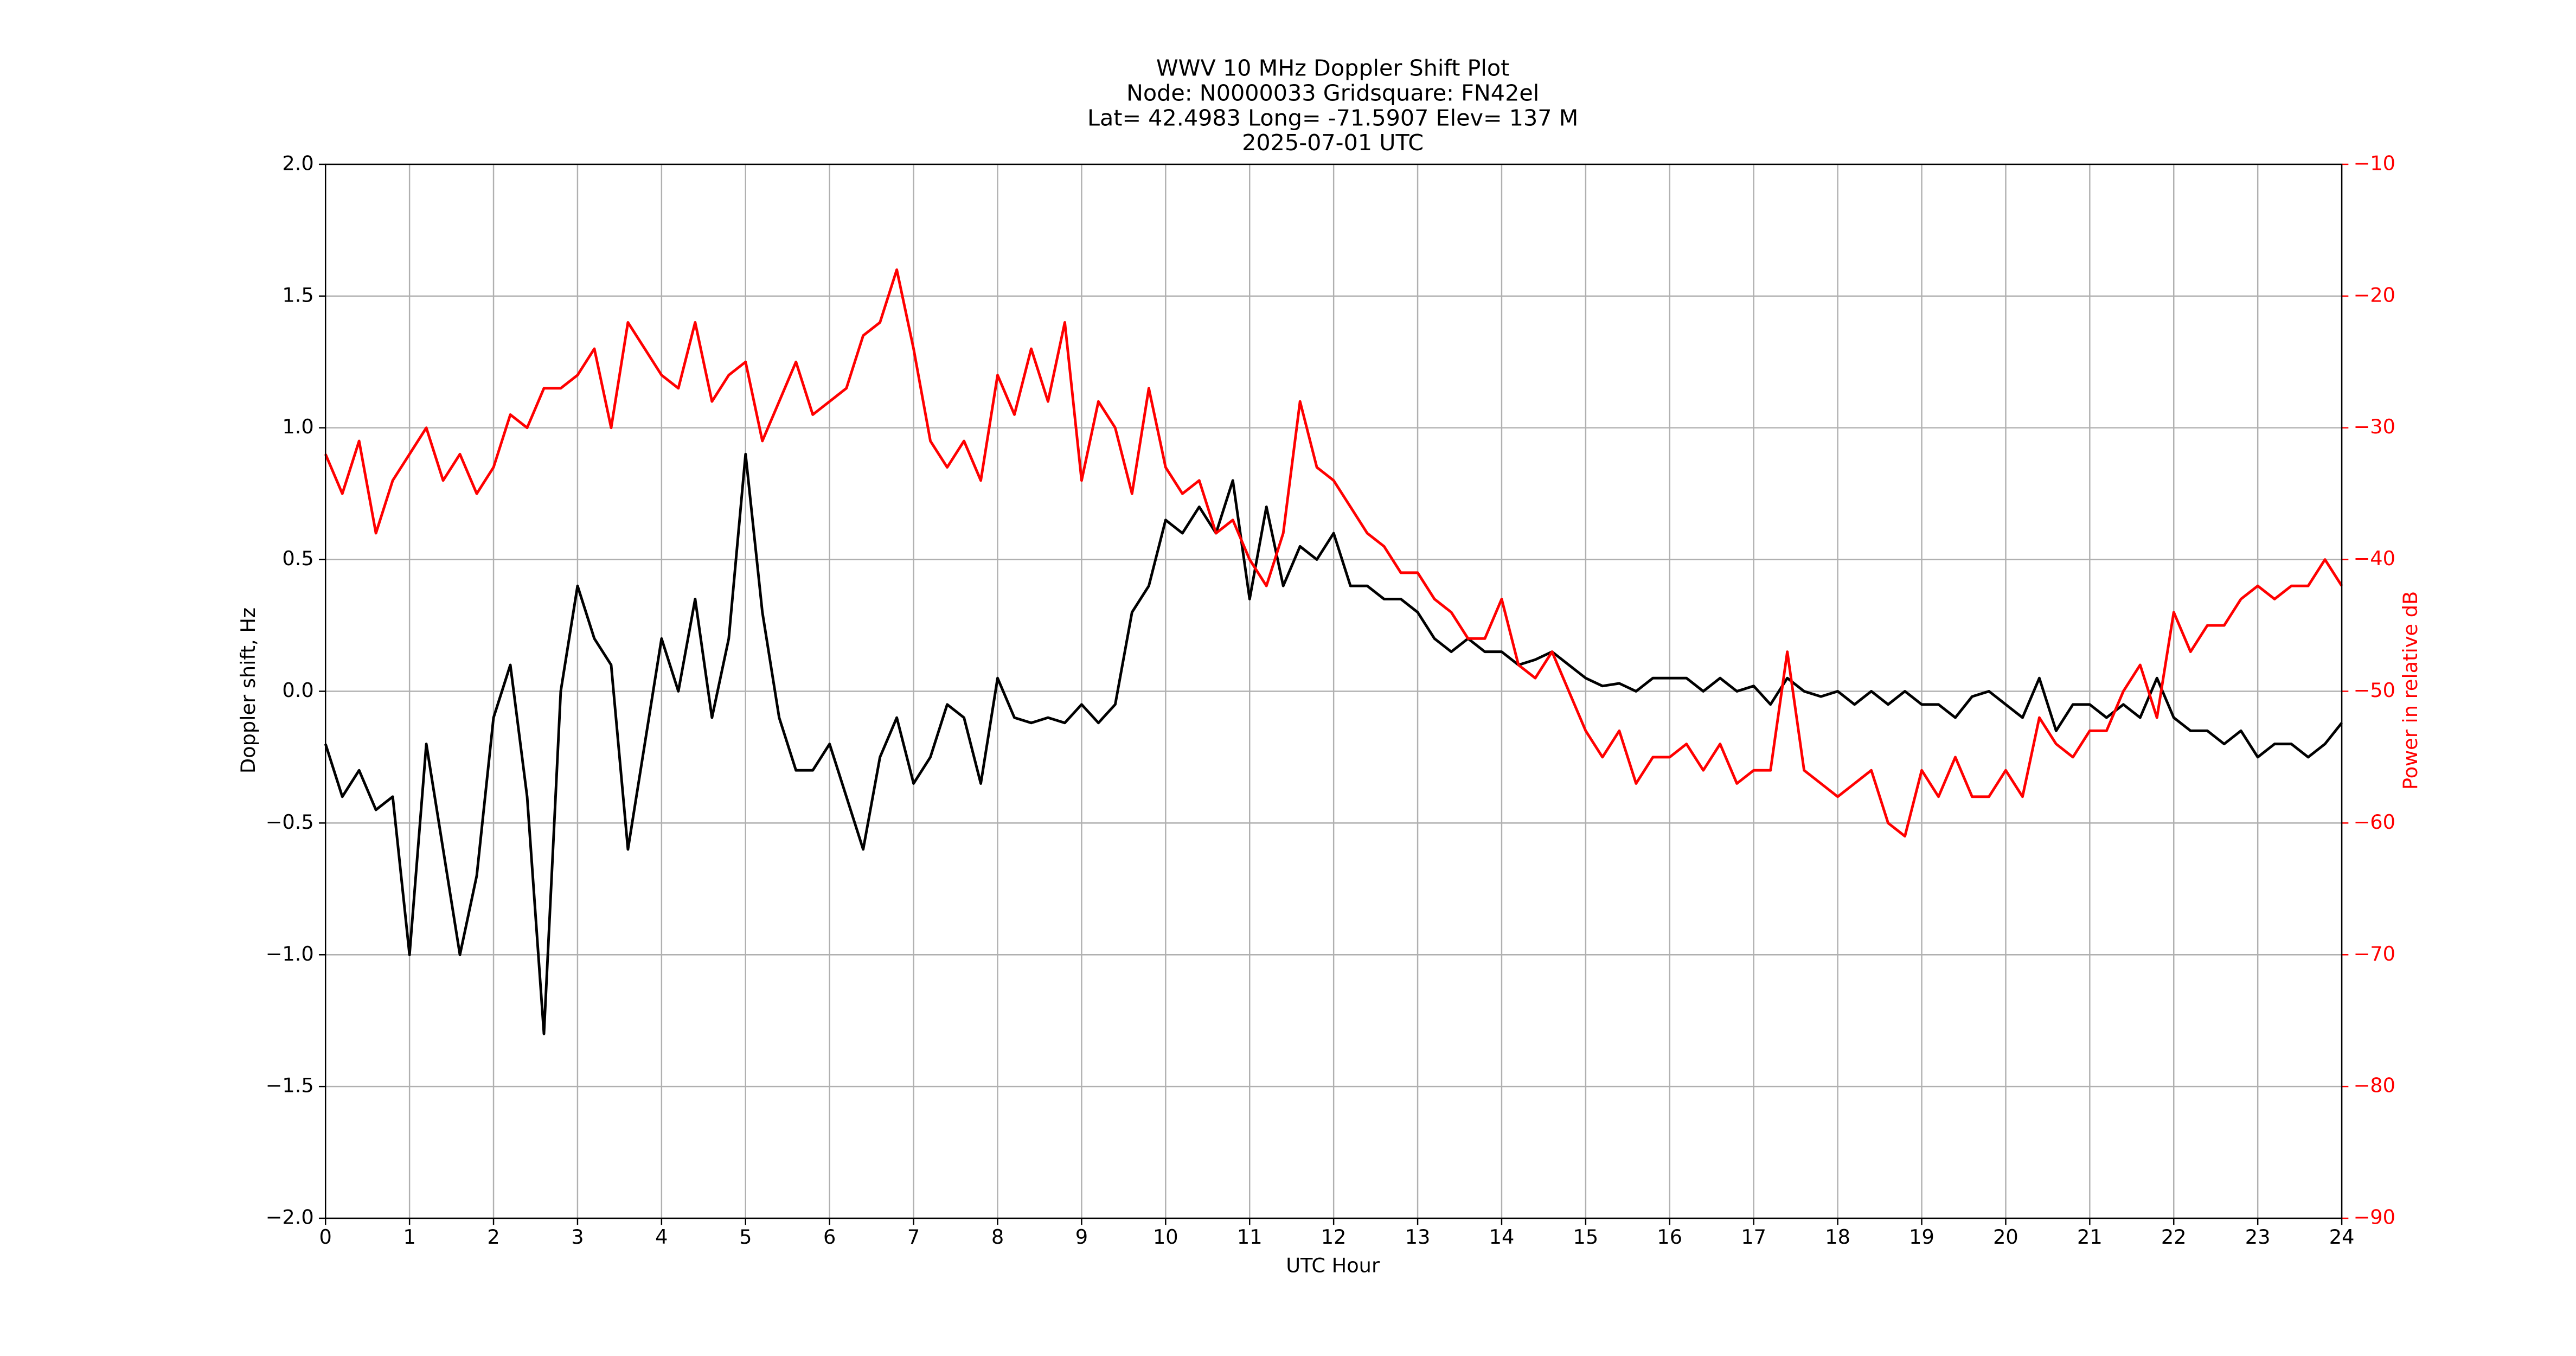 The image size is (2576, 1356). I want to click on y-axis-label: Doppler shift, Hz, so click(248, 690).